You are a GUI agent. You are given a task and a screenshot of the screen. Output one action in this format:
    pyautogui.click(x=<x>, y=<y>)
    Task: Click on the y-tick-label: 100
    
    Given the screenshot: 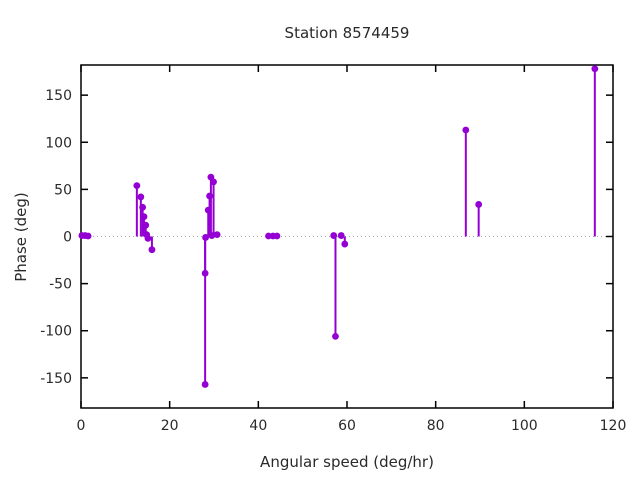 What is the action you would take?
    pyautogui.click(x=58, y=143)
    